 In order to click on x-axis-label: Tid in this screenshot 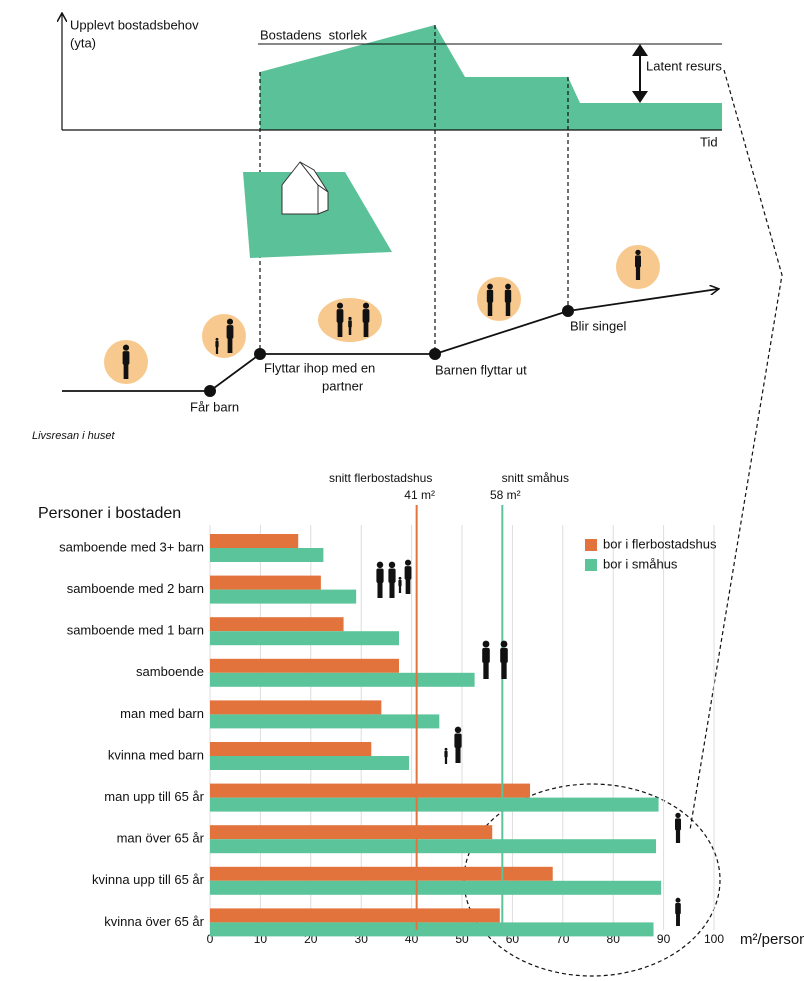, I will do `click(709, 141)`.